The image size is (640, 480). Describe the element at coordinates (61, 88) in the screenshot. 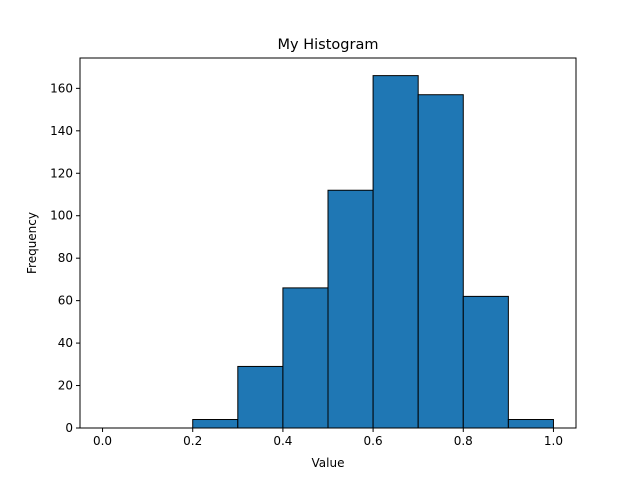

I see `y-tick-label: 160` at that location.